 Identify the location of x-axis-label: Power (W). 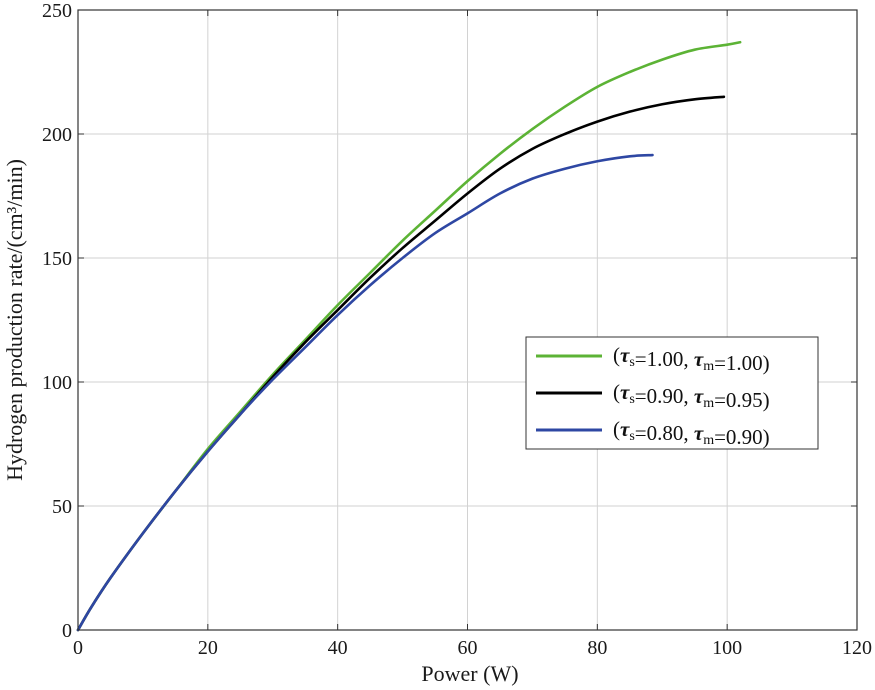
(469, 673).